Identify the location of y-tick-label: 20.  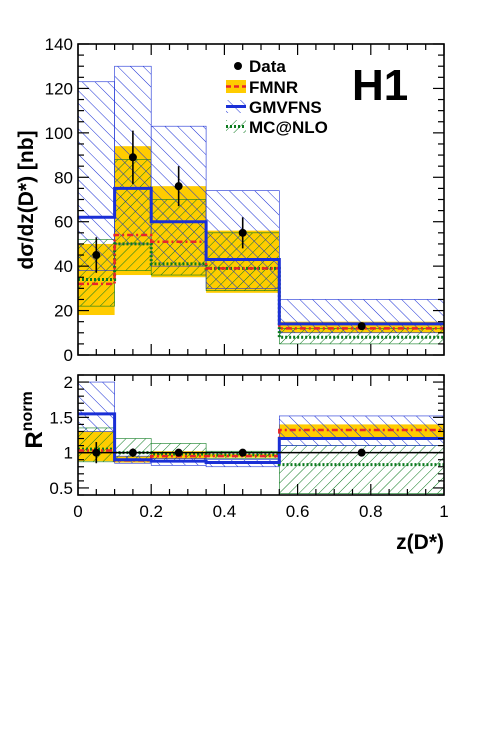
(63, 311).